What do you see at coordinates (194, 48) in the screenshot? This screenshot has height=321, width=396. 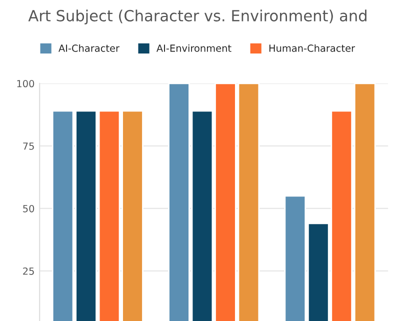 I see `legend-label: AI-Environment` at bounding box center [194, 48].